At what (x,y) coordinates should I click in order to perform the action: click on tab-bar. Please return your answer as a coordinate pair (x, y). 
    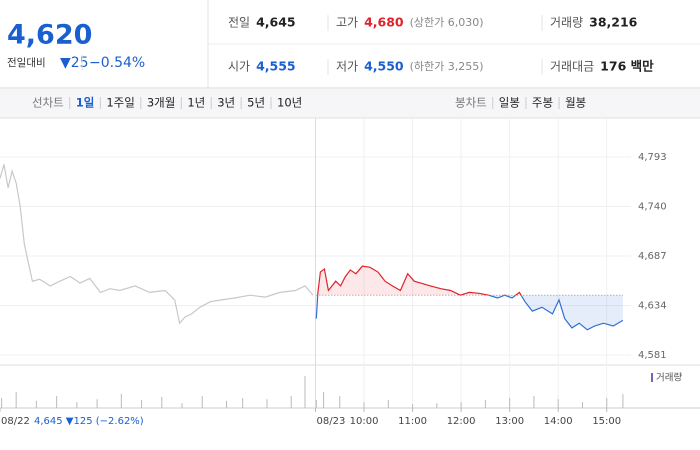
    Looking at the image, I should click on (350, 103).